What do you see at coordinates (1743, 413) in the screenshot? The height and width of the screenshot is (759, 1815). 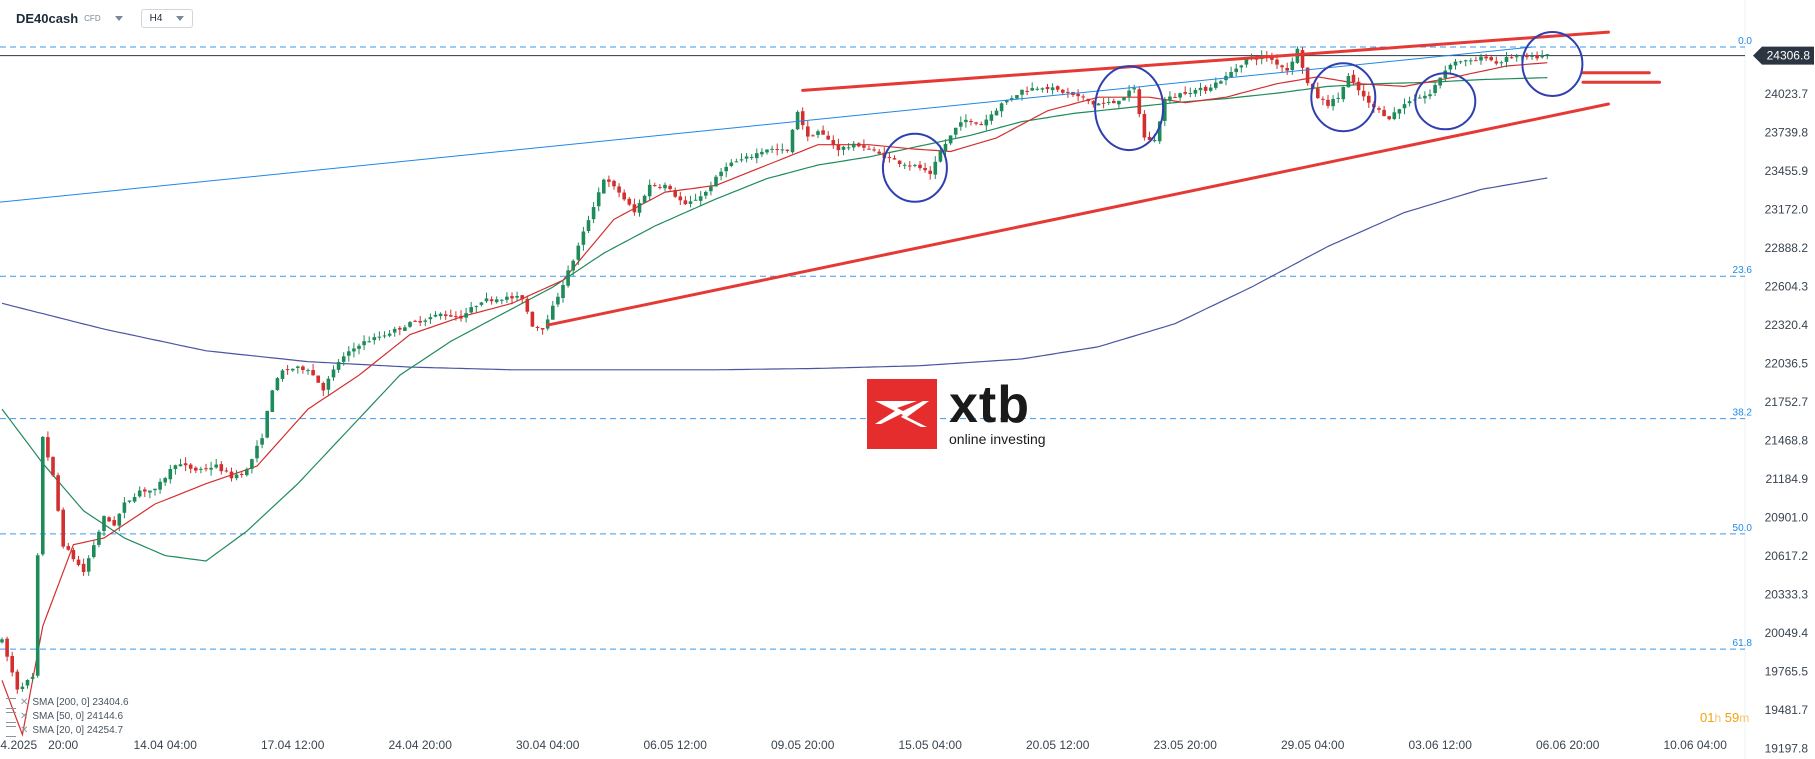 I see `fib-level-label: 38.2` at bounding box center [1743, 413].